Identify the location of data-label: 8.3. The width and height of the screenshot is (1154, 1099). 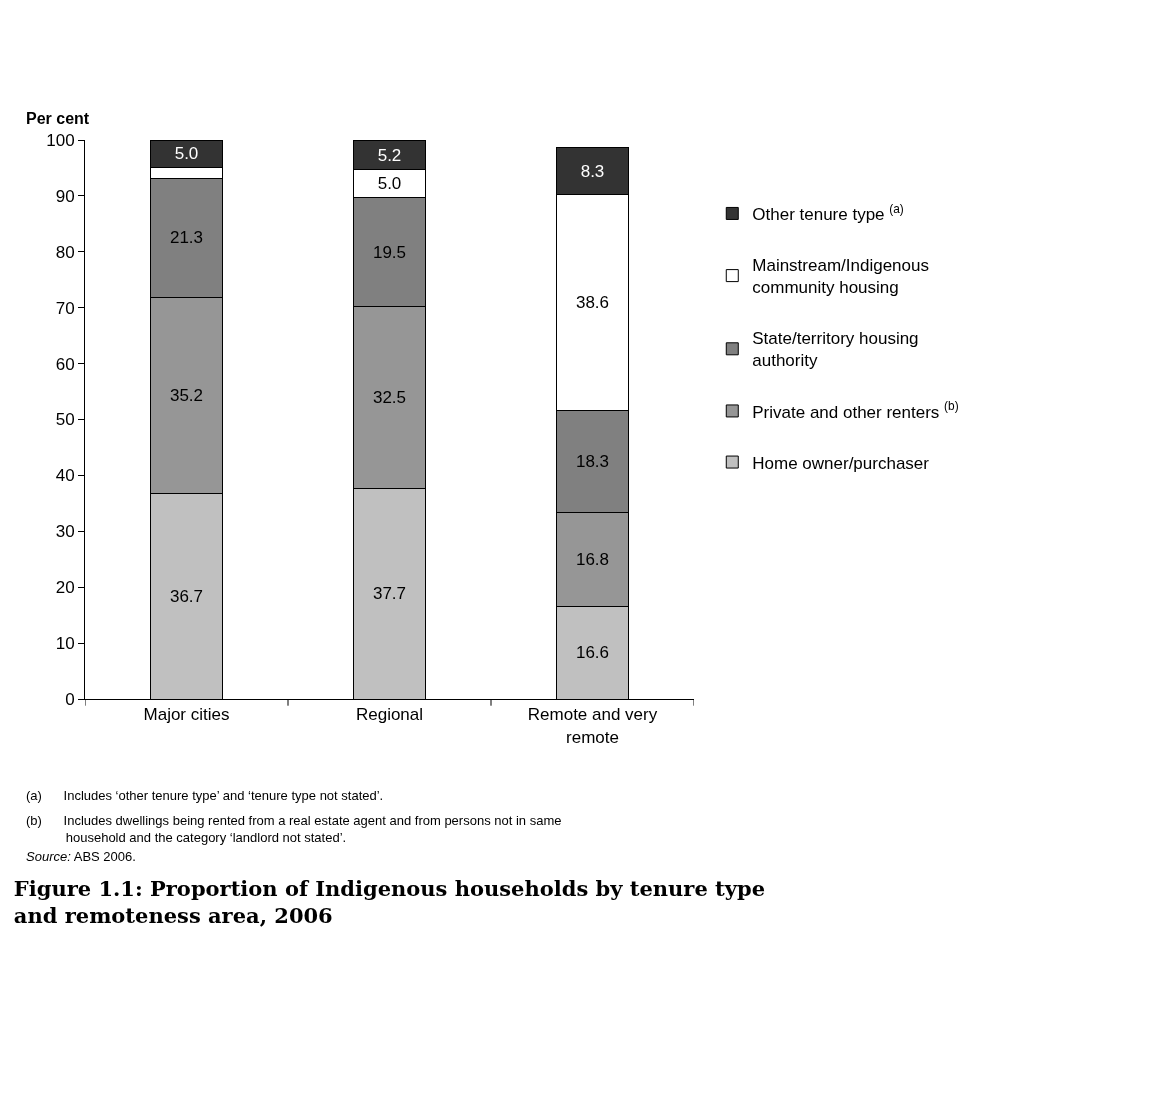
(592, 171).